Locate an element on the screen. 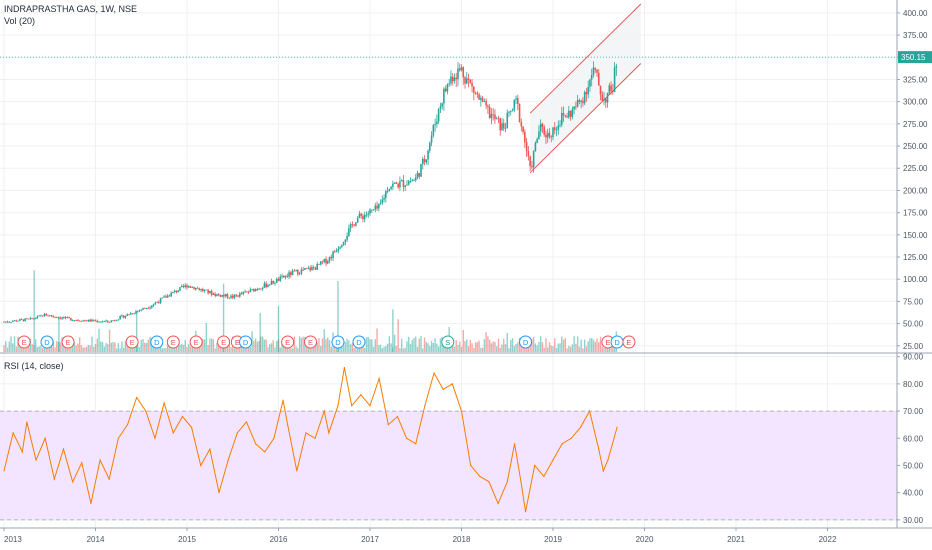  event-marker-label: E is located at coordinates (628, 342).